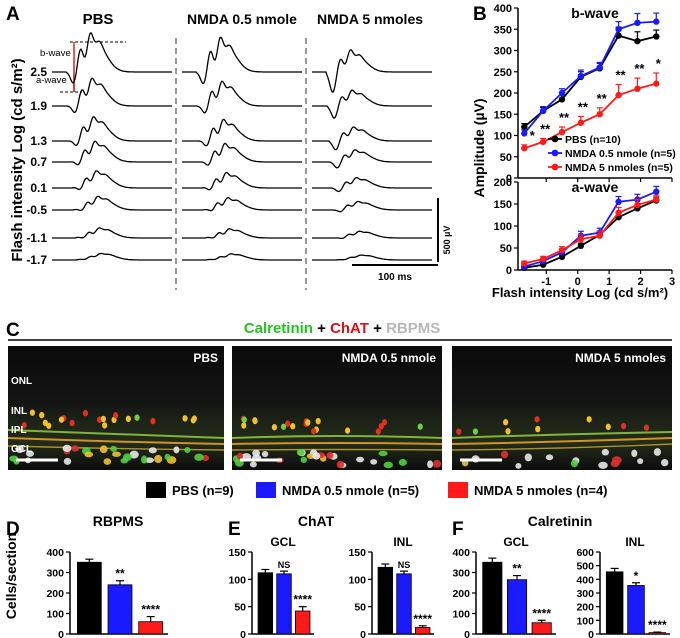 Image resolution: width=680 pixels, height=638 pixels. Describe the element at coordinates (595, 187) in the screenshot. I see `chart-title: a-wave` at that location.